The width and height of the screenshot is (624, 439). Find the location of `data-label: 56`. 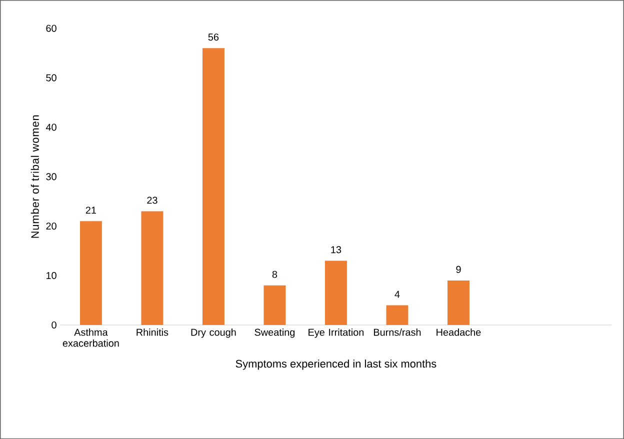

data-label: 56 is located at coordinates (213, 37).